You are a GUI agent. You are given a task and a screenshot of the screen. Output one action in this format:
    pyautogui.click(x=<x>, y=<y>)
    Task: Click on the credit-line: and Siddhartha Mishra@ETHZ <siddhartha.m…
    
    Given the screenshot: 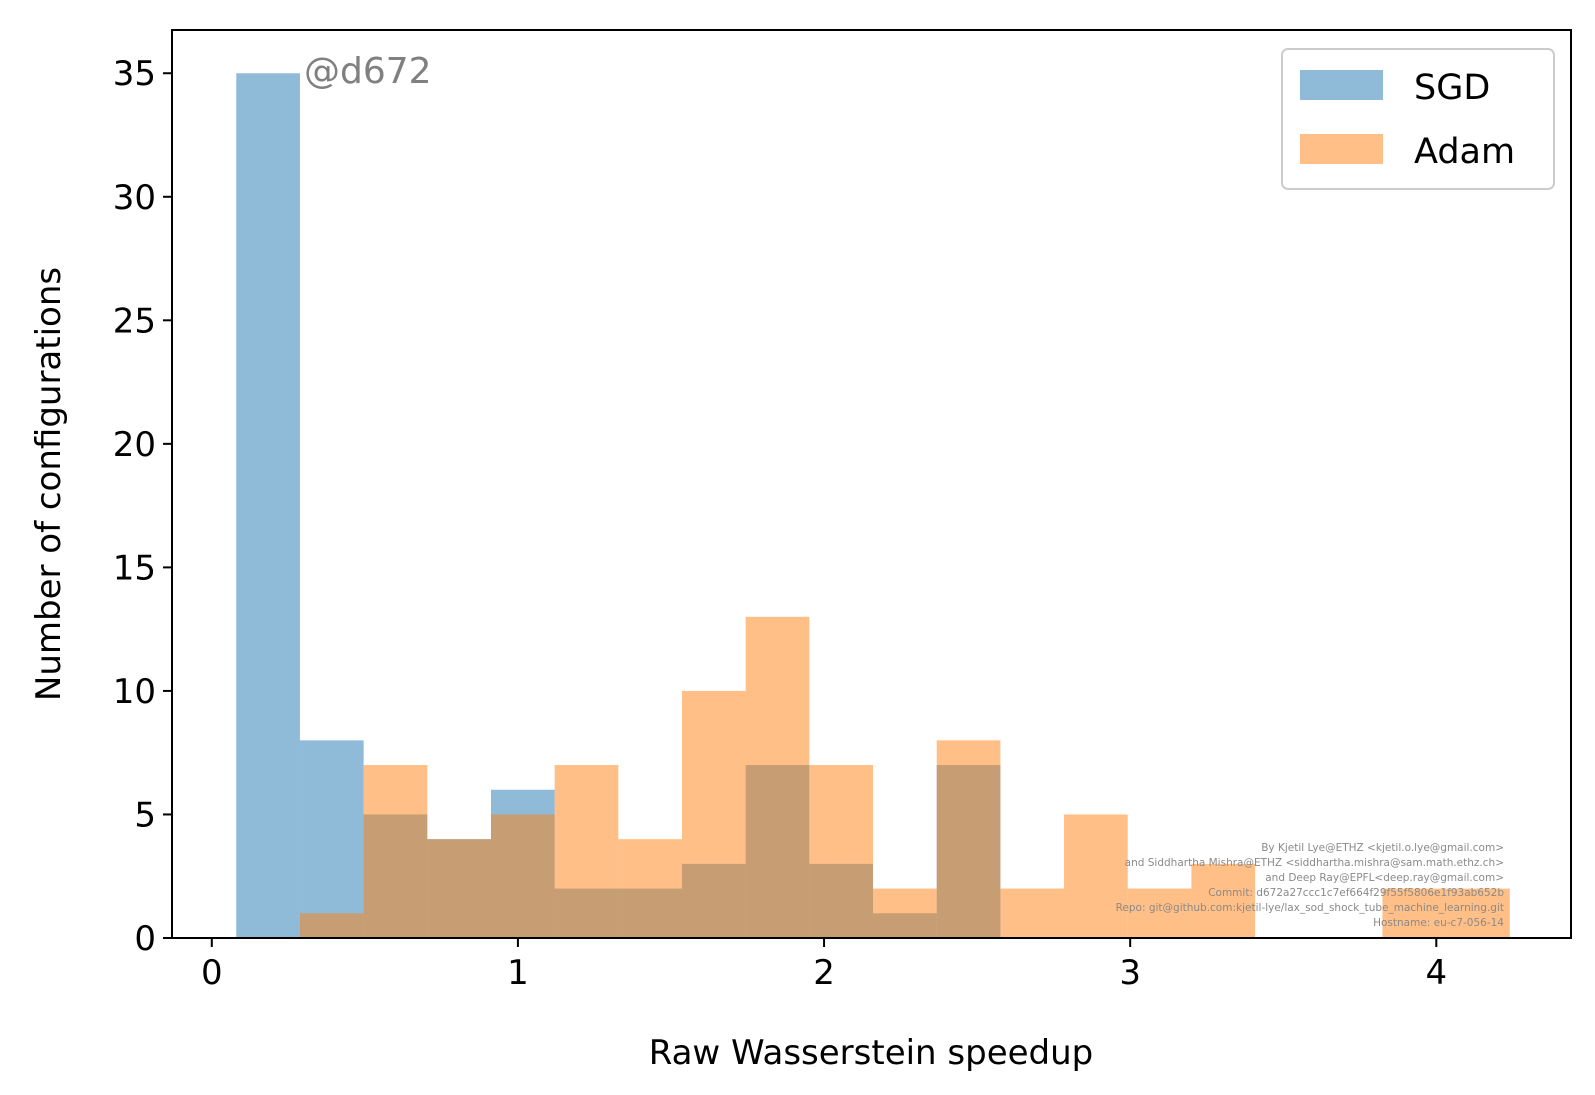 What is the action you would take?
    pyautogui.click(x=1314, y=863)
    